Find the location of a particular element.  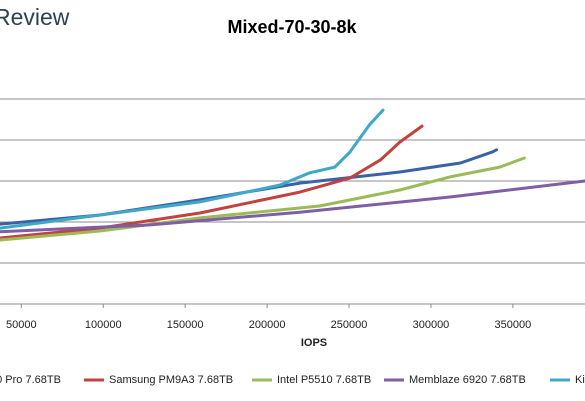

logo: Review is located at coordinates (35, 17).